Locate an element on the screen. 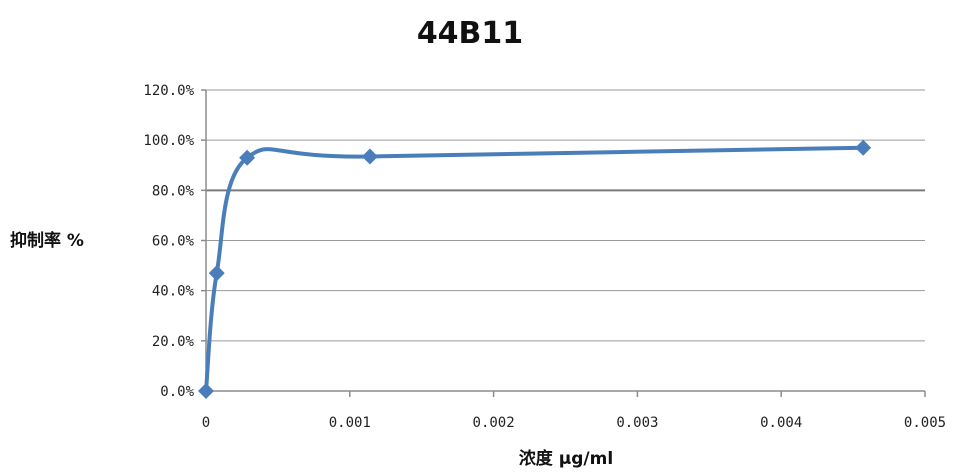 The image size is (954, 472). y-tick-label: 40.0% is located at coordinates (173, 292).